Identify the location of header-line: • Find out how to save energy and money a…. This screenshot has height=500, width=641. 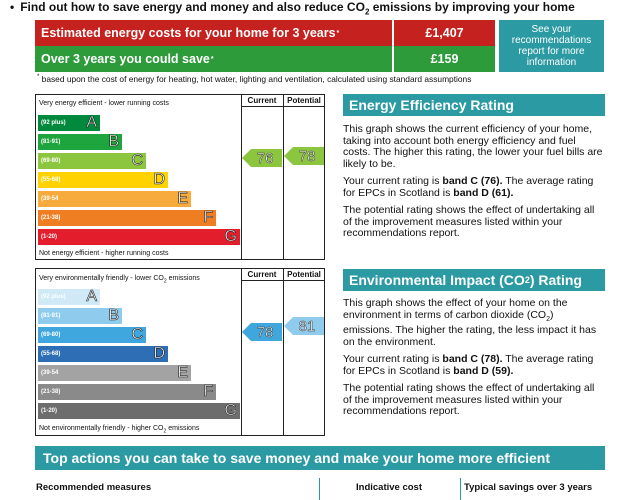
(292, 8).